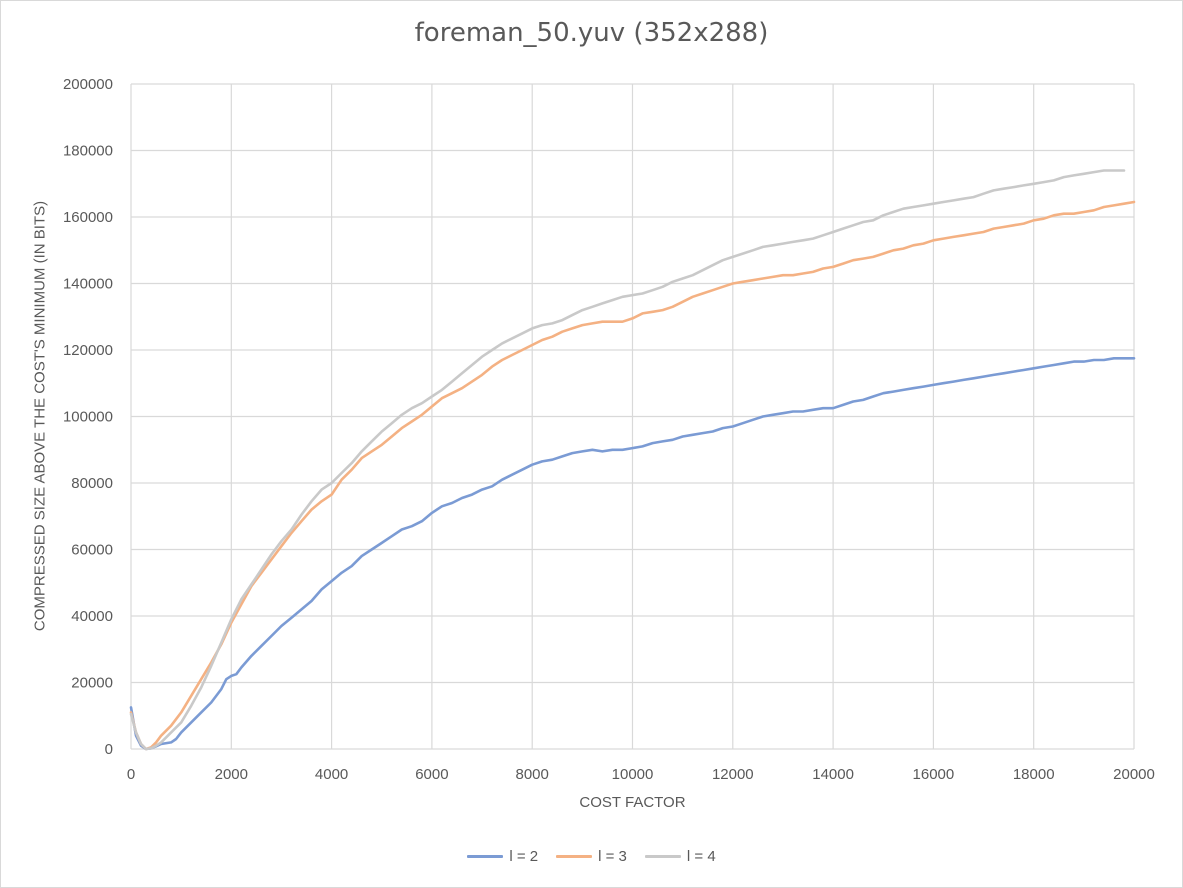 Image resolution: width=1183 pixels, height=888 pixels. I want to click on x-axis-title: COST FACTOR, so click(632, 802).